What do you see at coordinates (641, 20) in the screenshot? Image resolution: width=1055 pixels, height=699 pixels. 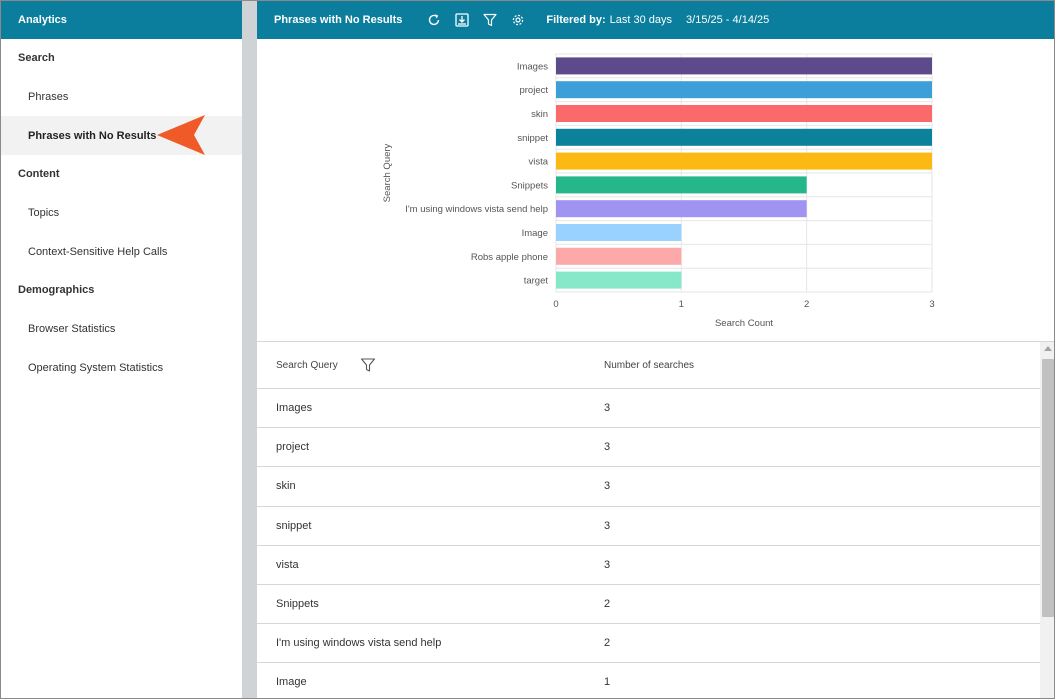 I see `filter-value: Last 30 days` at bounding box center [641, 20].